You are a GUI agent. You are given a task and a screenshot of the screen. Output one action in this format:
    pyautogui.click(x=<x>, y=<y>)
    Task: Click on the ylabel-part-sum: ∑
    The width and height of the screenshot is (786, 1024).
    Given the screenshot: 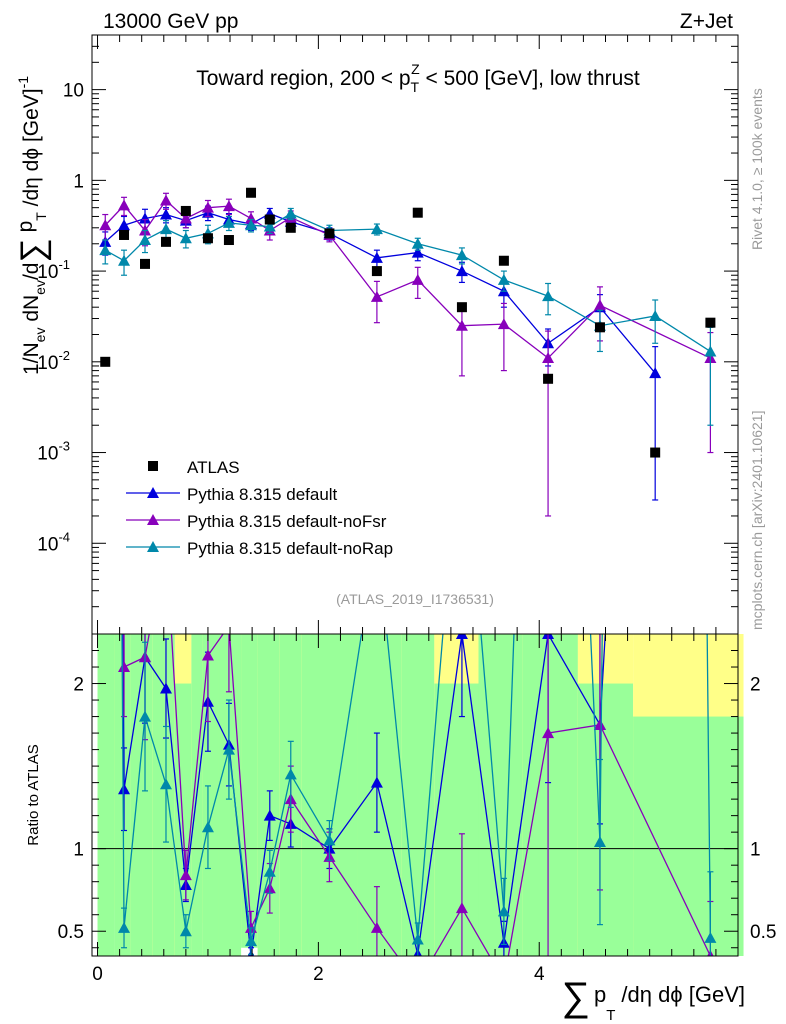 What is the action you would take?
    pyautogui.click(x=33, y=250)
    